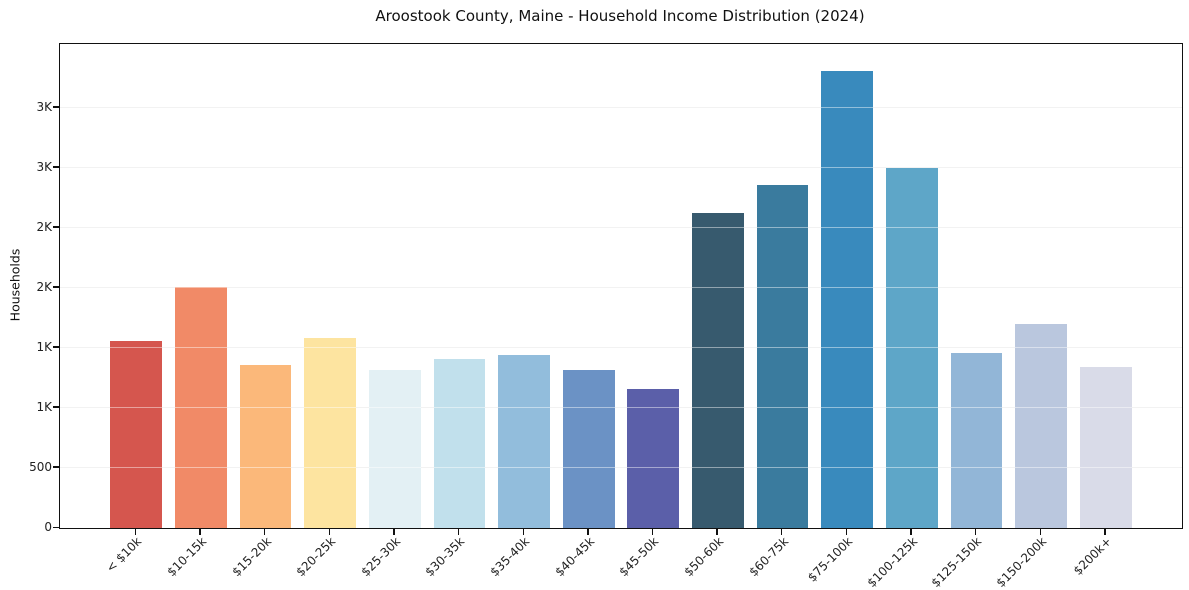 The height and width of the screenshot is (590, 1189). I want to click on bar-15-20k, so click(265, 446).